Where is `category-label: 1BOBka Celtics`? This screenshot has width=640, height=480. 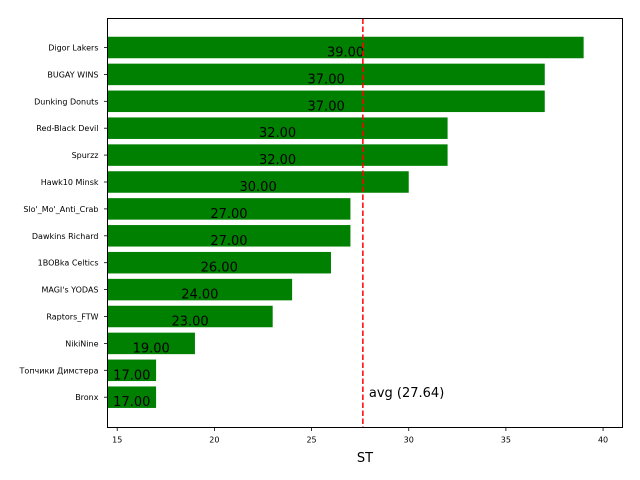
category-label: 1BOBka Celtics is located at coordinates (68, 263).